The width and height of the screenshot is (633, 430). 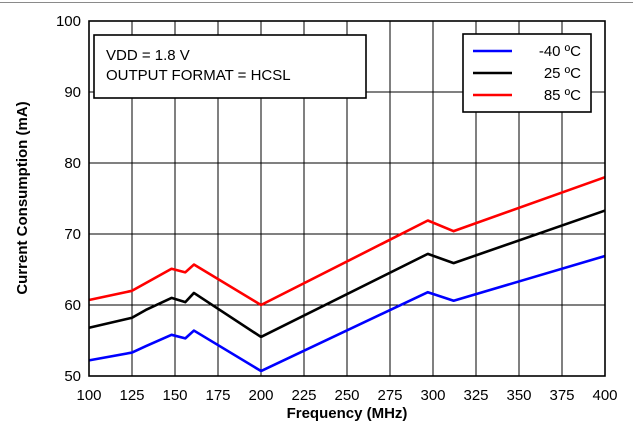 What do you see at coordinates (72, 234) in the screenshot?
I see `y-tick-label: 70` at bounding box center [72, 234].